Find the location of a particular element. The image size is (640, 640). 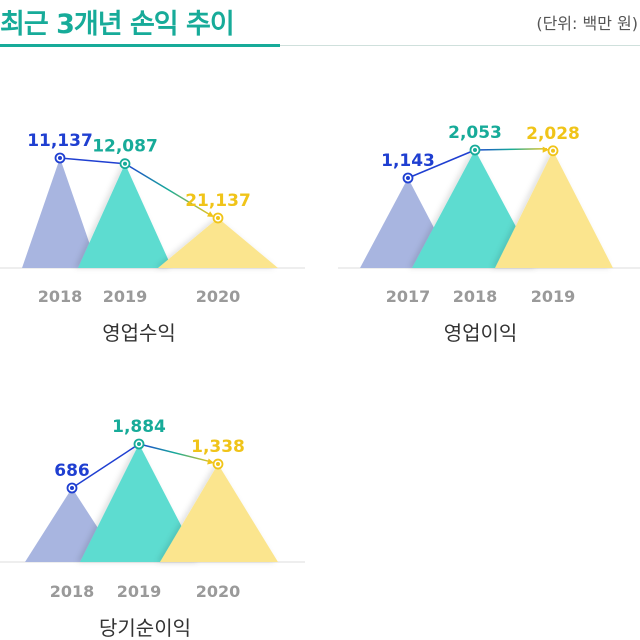

year-label-2017: 2017 is located at coordinates (408, 296).